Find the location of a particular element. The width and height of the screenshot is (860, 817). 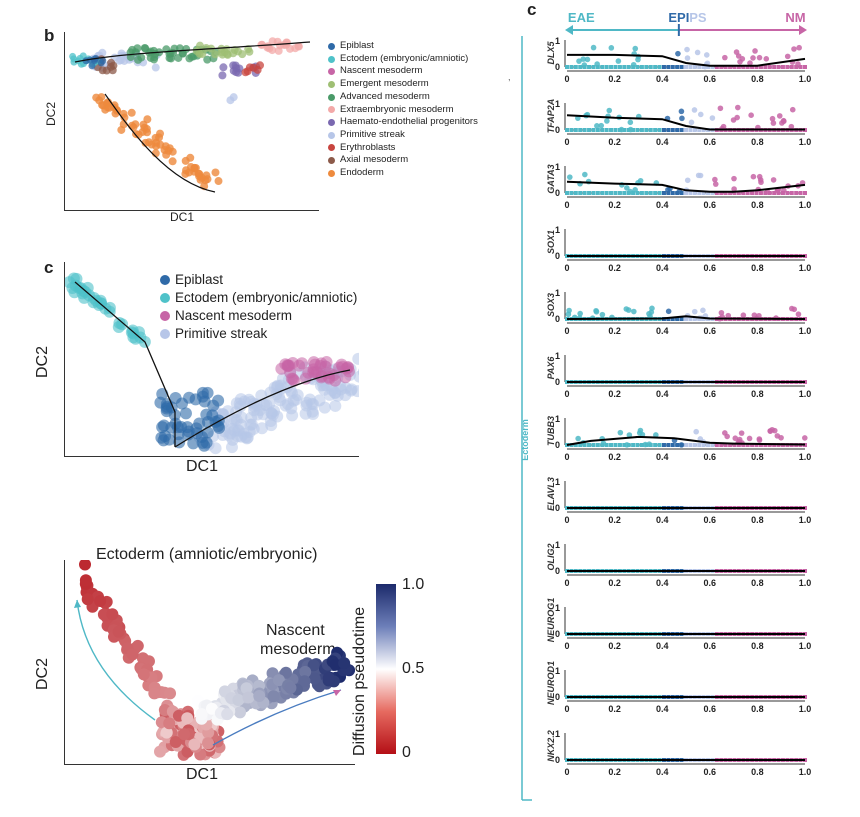

legend-b-label: Emergent mesoderm is located at coordinates (384, 84).